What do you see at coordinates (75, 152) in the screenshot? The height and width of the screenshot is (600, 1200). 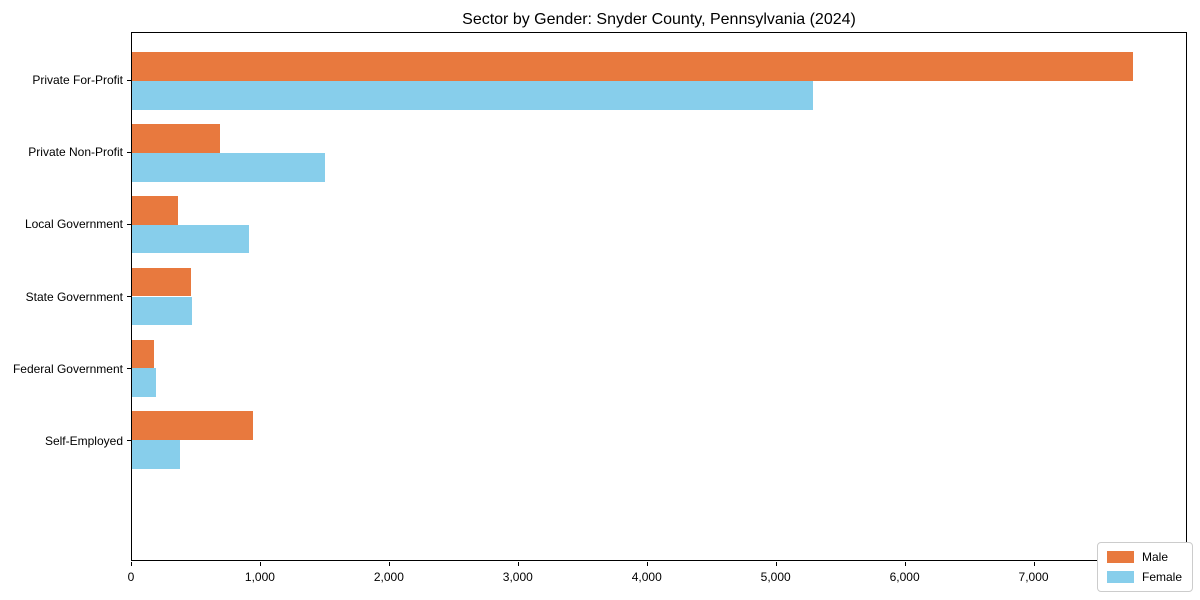 I see `y-axis-label: Private Non-Profit` at bounding box center [75, 152].